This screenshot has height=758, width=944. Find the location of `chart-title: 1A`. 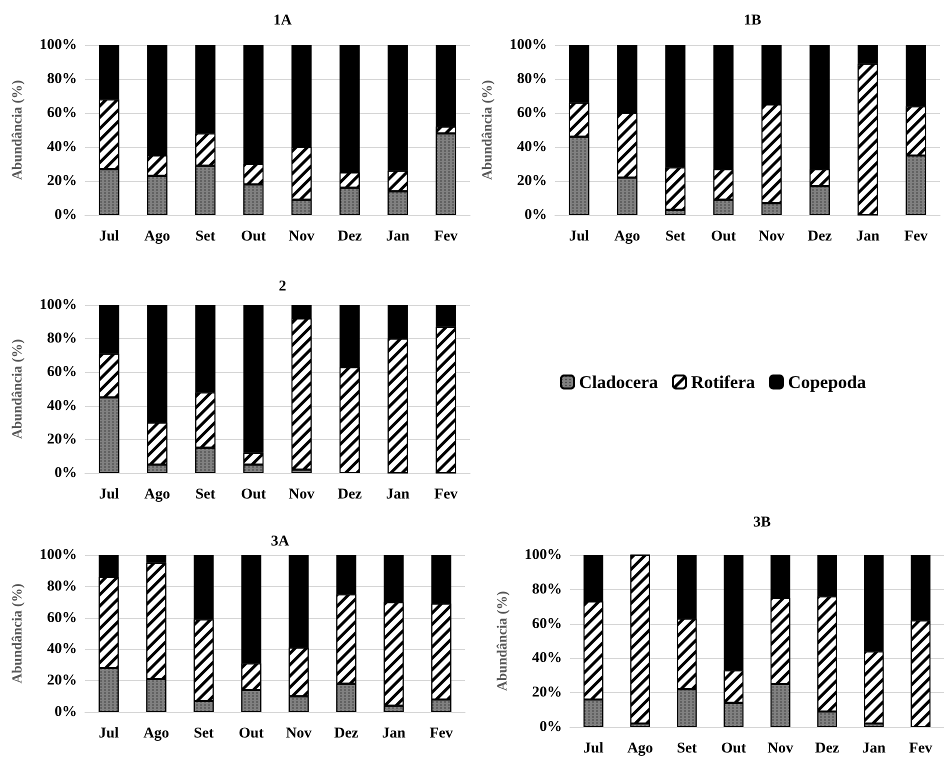

chart-title: 1A is located at coordinates (282, 20).